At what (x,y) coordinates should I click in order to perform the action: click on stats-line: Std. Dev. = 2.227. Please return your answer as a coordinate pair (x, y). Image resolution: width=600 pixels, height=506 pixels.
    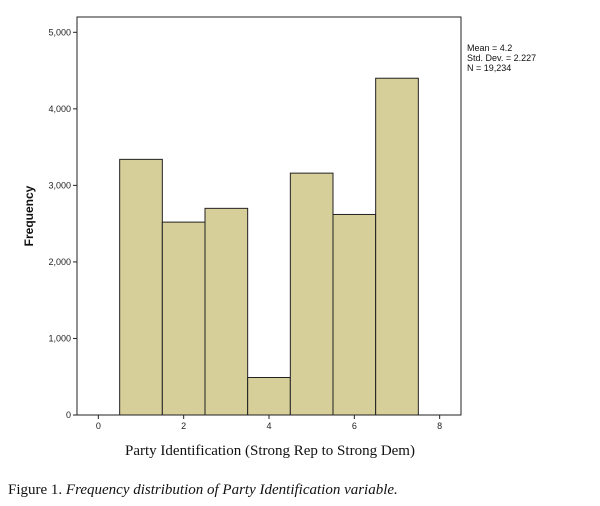
    Looking at the image, I should click on (501, 58).